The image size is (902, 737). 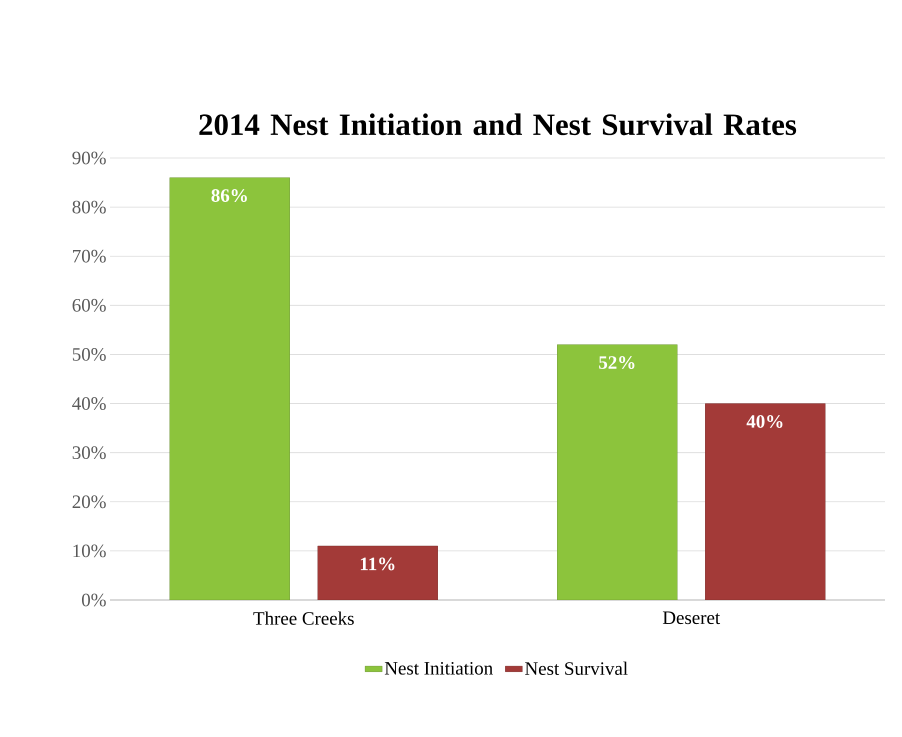 What do you see at coordinates (94, 600) in the screenshot?
I see `y-tick-label: 0%` at bounding box center [94, 600].